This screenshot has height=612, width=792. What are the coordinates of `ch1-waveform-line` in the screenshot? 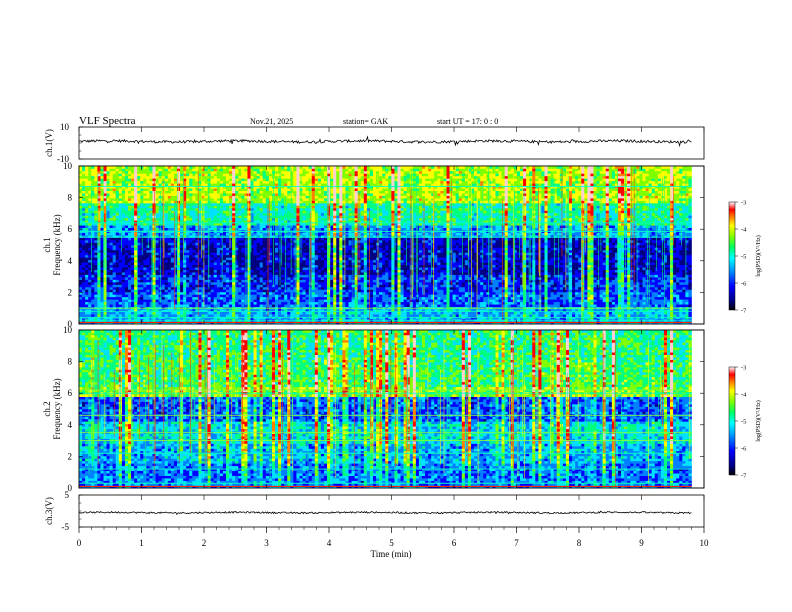 It's located at (385, 141).